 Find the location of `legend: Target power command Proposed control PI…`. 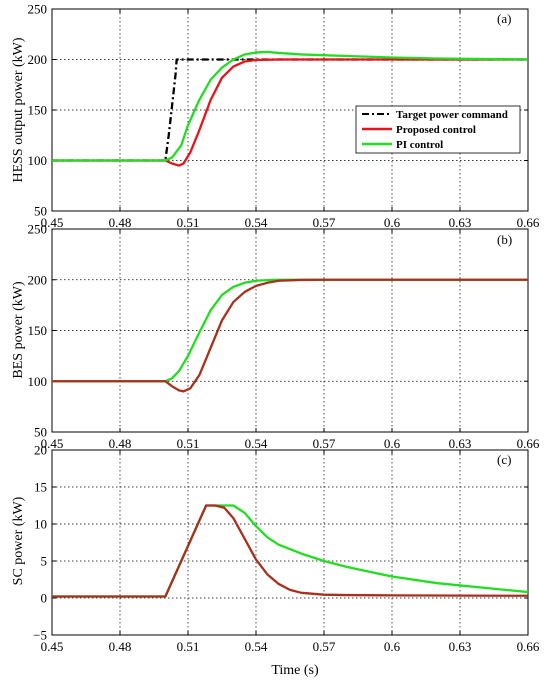

legend: Target power command Proposed control PI… is located at coordinates (438, 129).